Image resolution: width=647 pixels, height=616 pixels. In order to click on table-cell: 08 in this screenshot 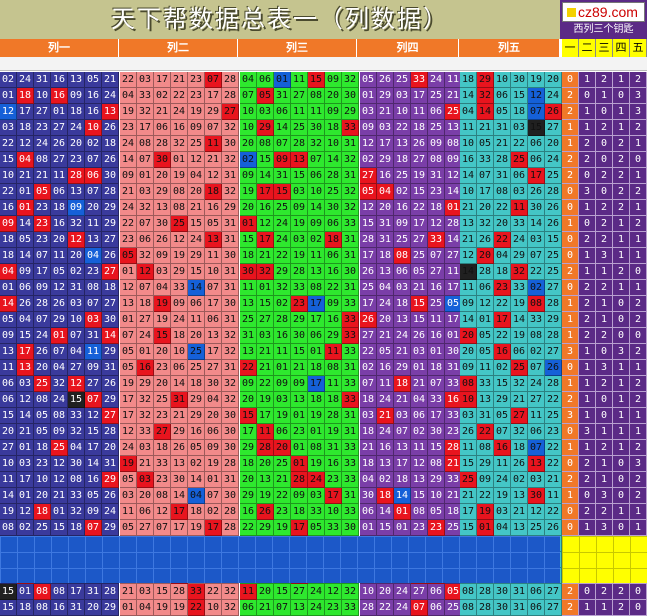, I will do `click(502, 192)`.